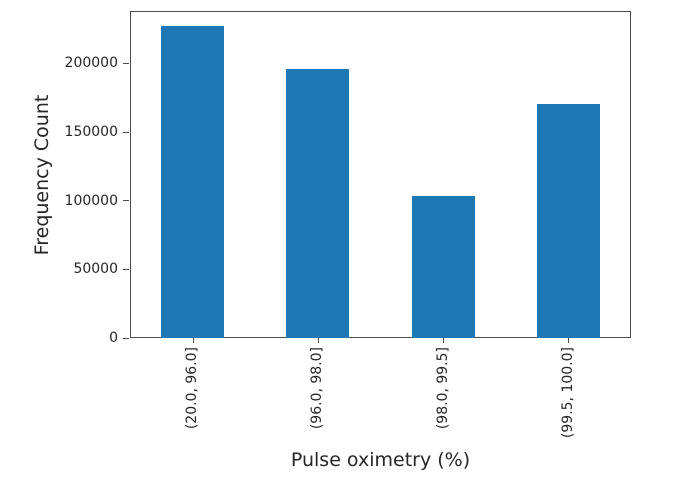  I want to click on y-axis-label: Frequency Count, so click(42, 175).